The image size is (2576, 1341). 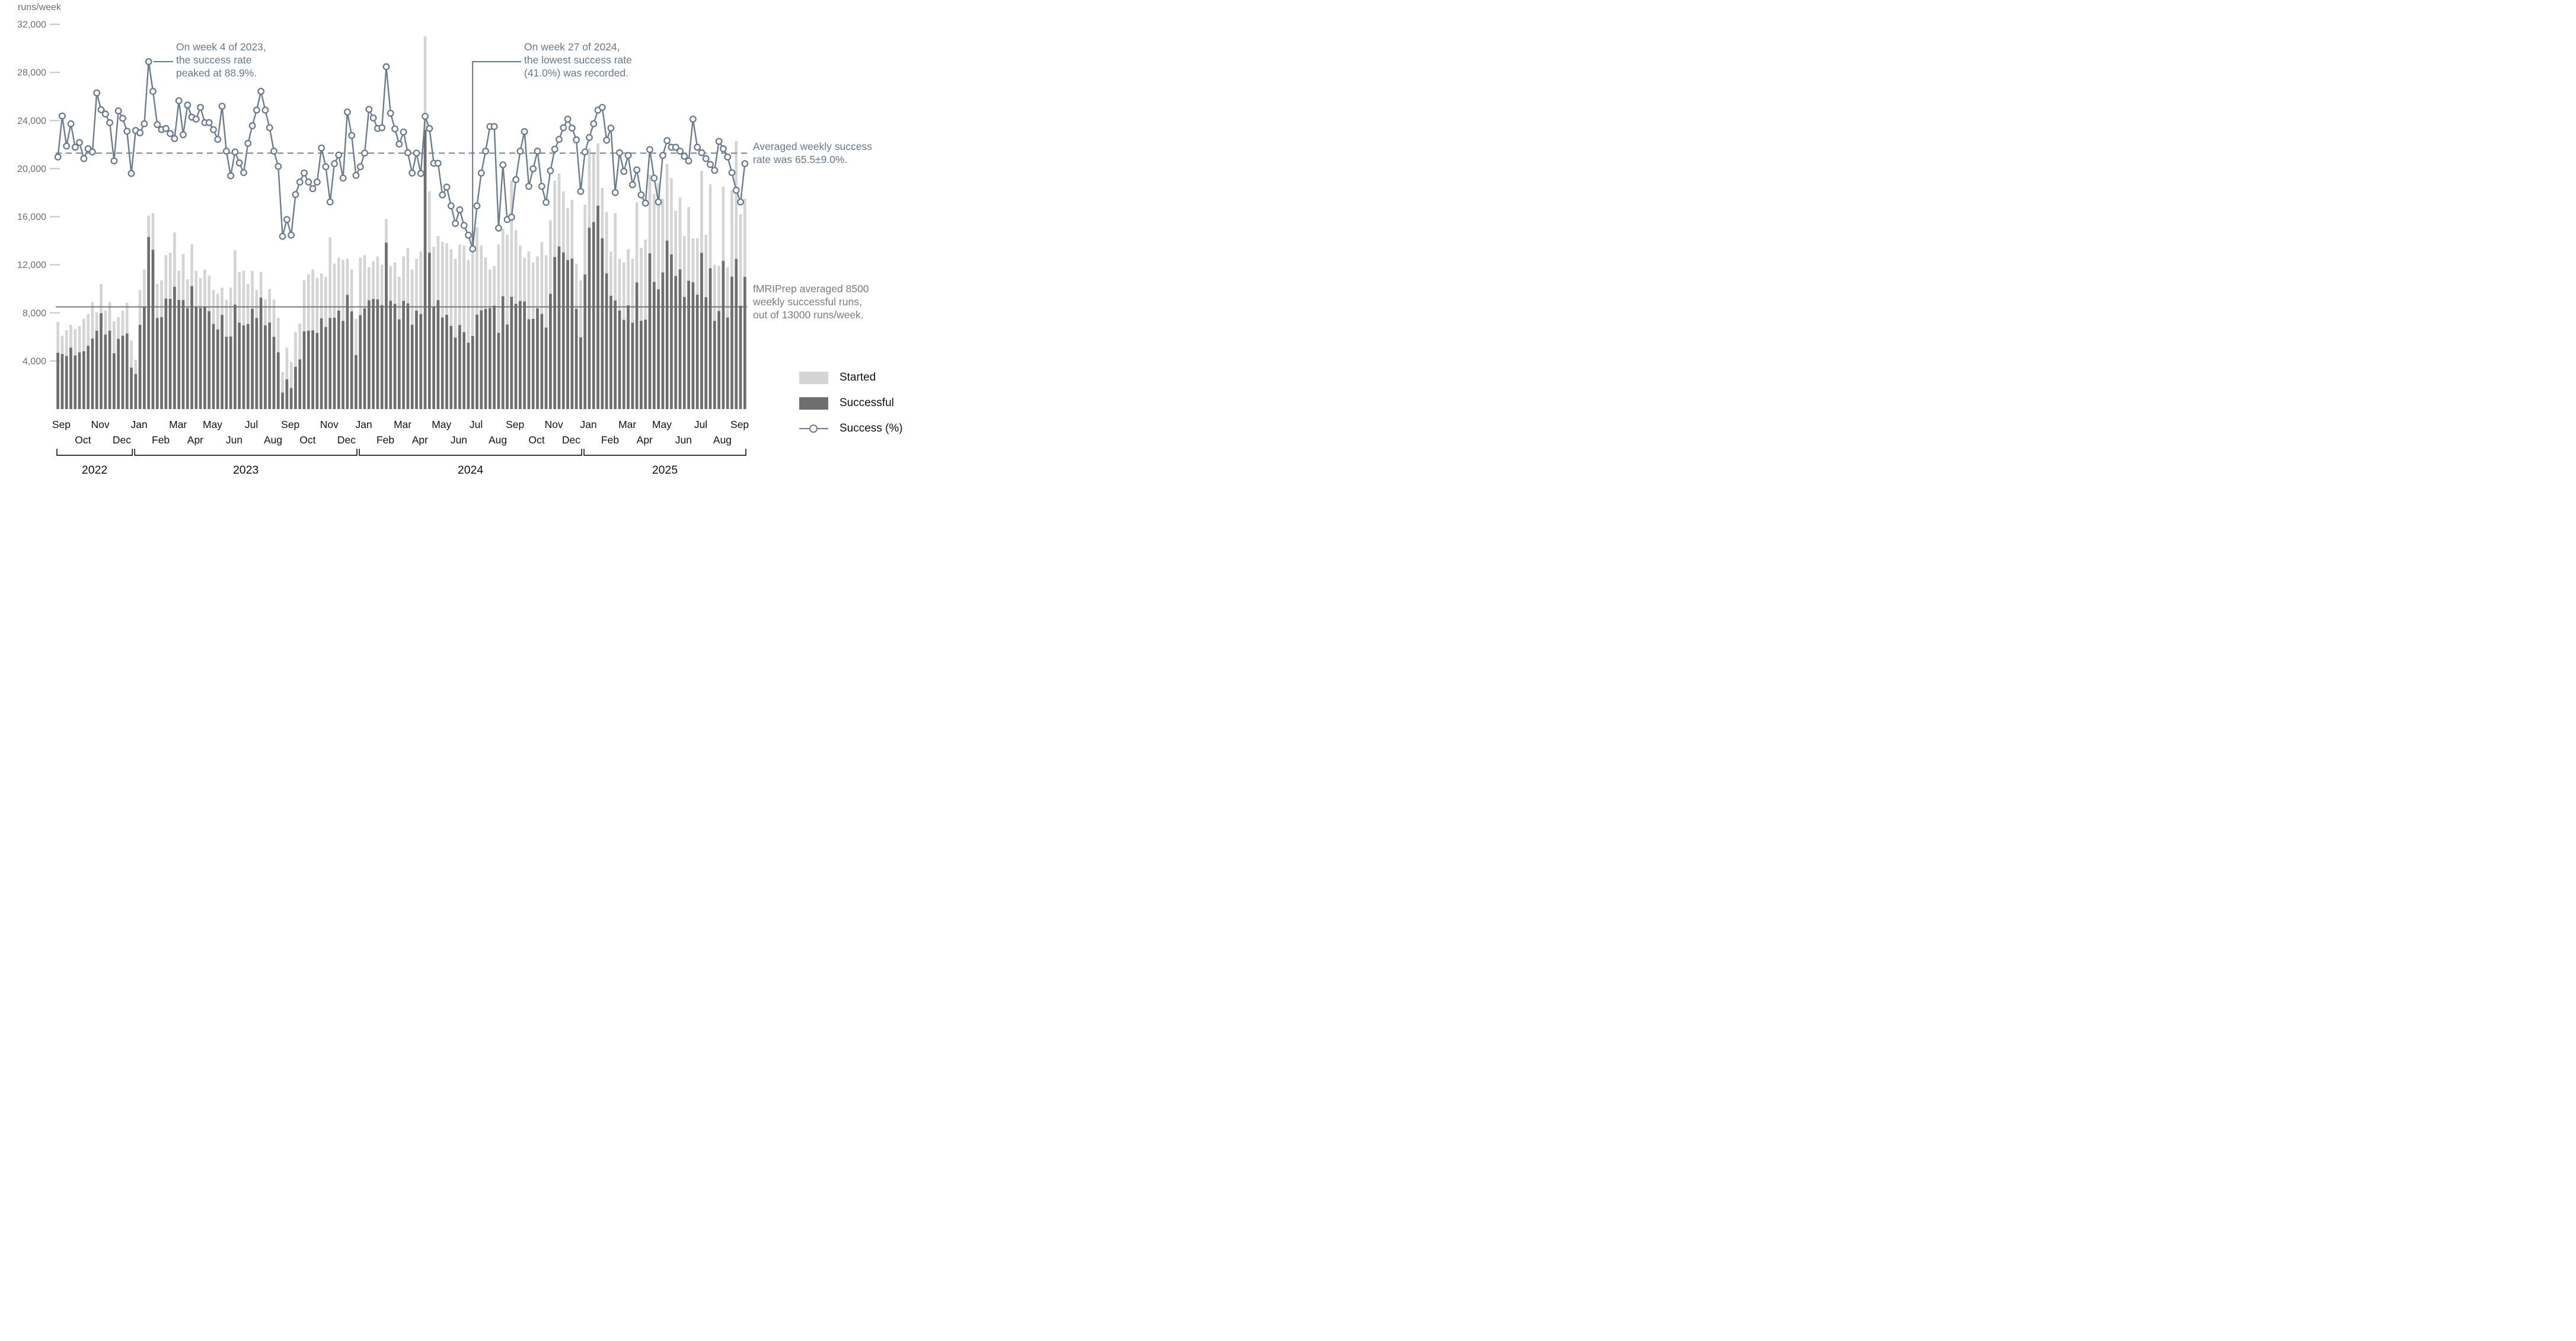 I want to click on annotation-average-runs-line3: out of 13000 runs/week., so click(x=808, y=315).